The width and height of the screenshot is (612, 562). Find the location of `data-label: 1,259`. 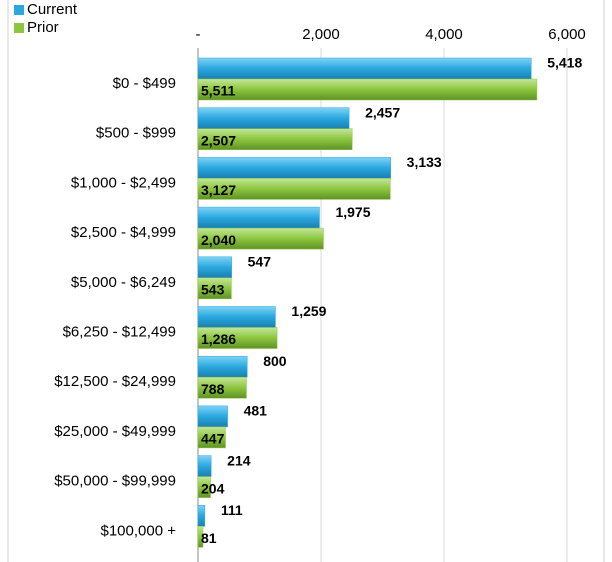

data-label: 1,259 is located at coordinates (308, 311).